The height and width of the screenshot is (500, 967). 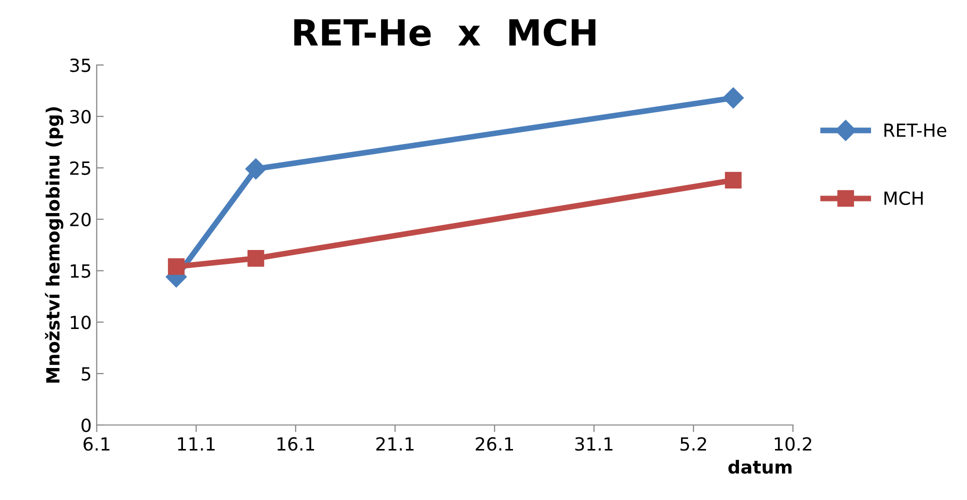 I want to click on x-tick-label: 11.1, so click(x=196, y=444).